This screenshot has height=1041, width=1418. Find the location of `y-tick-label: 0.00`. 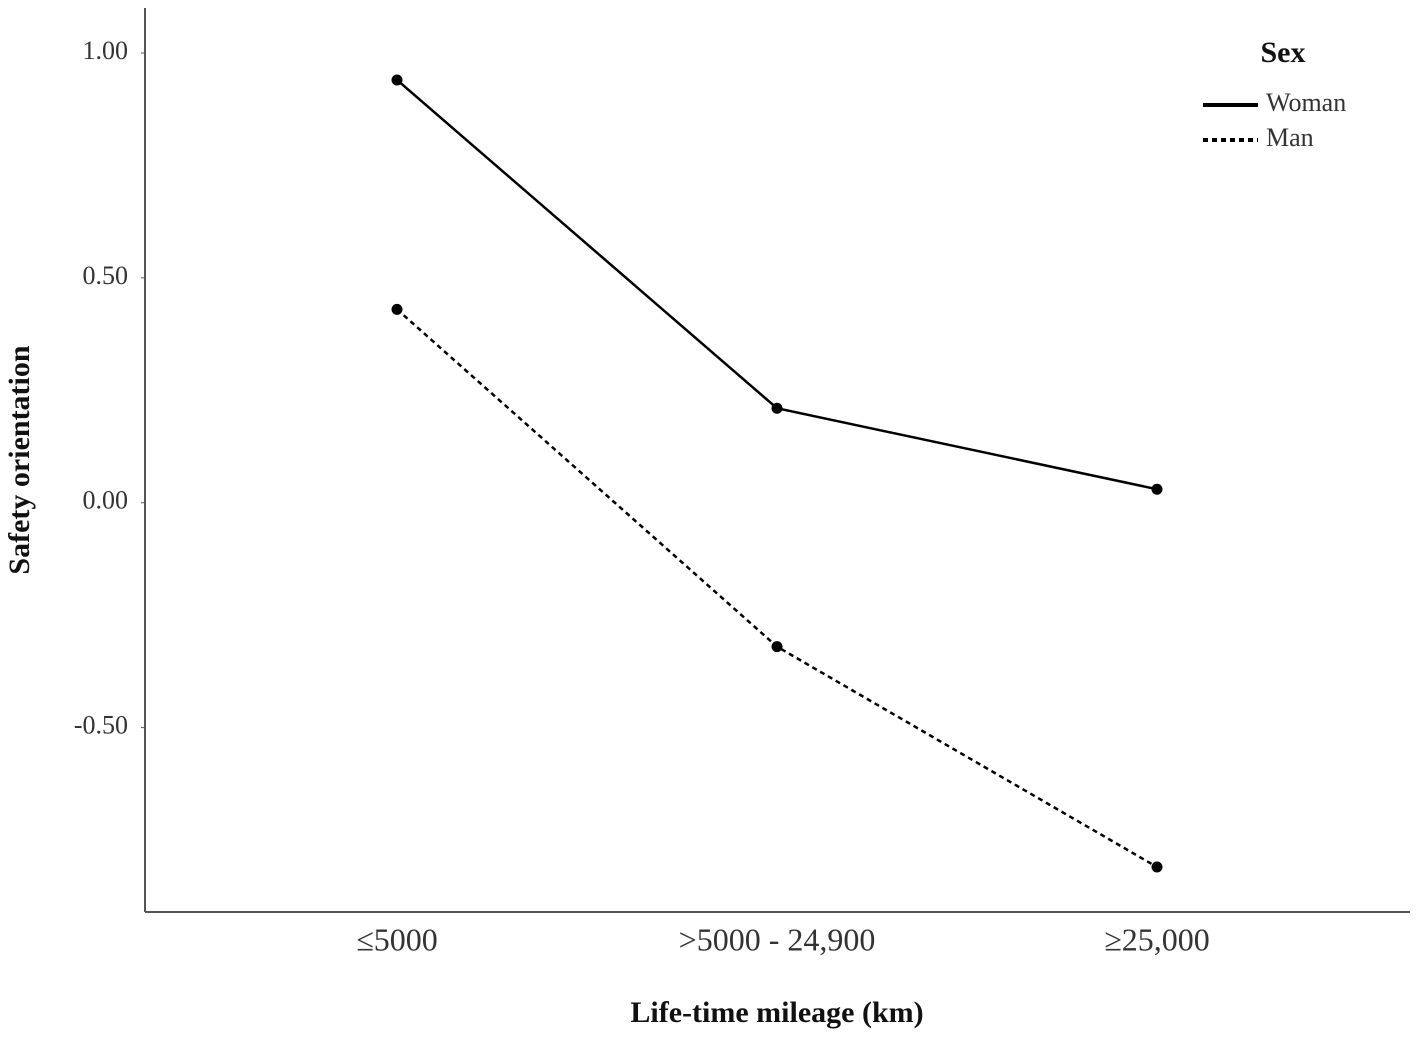

y-tick-label: 0.00 is located at coordinates (106, 500).